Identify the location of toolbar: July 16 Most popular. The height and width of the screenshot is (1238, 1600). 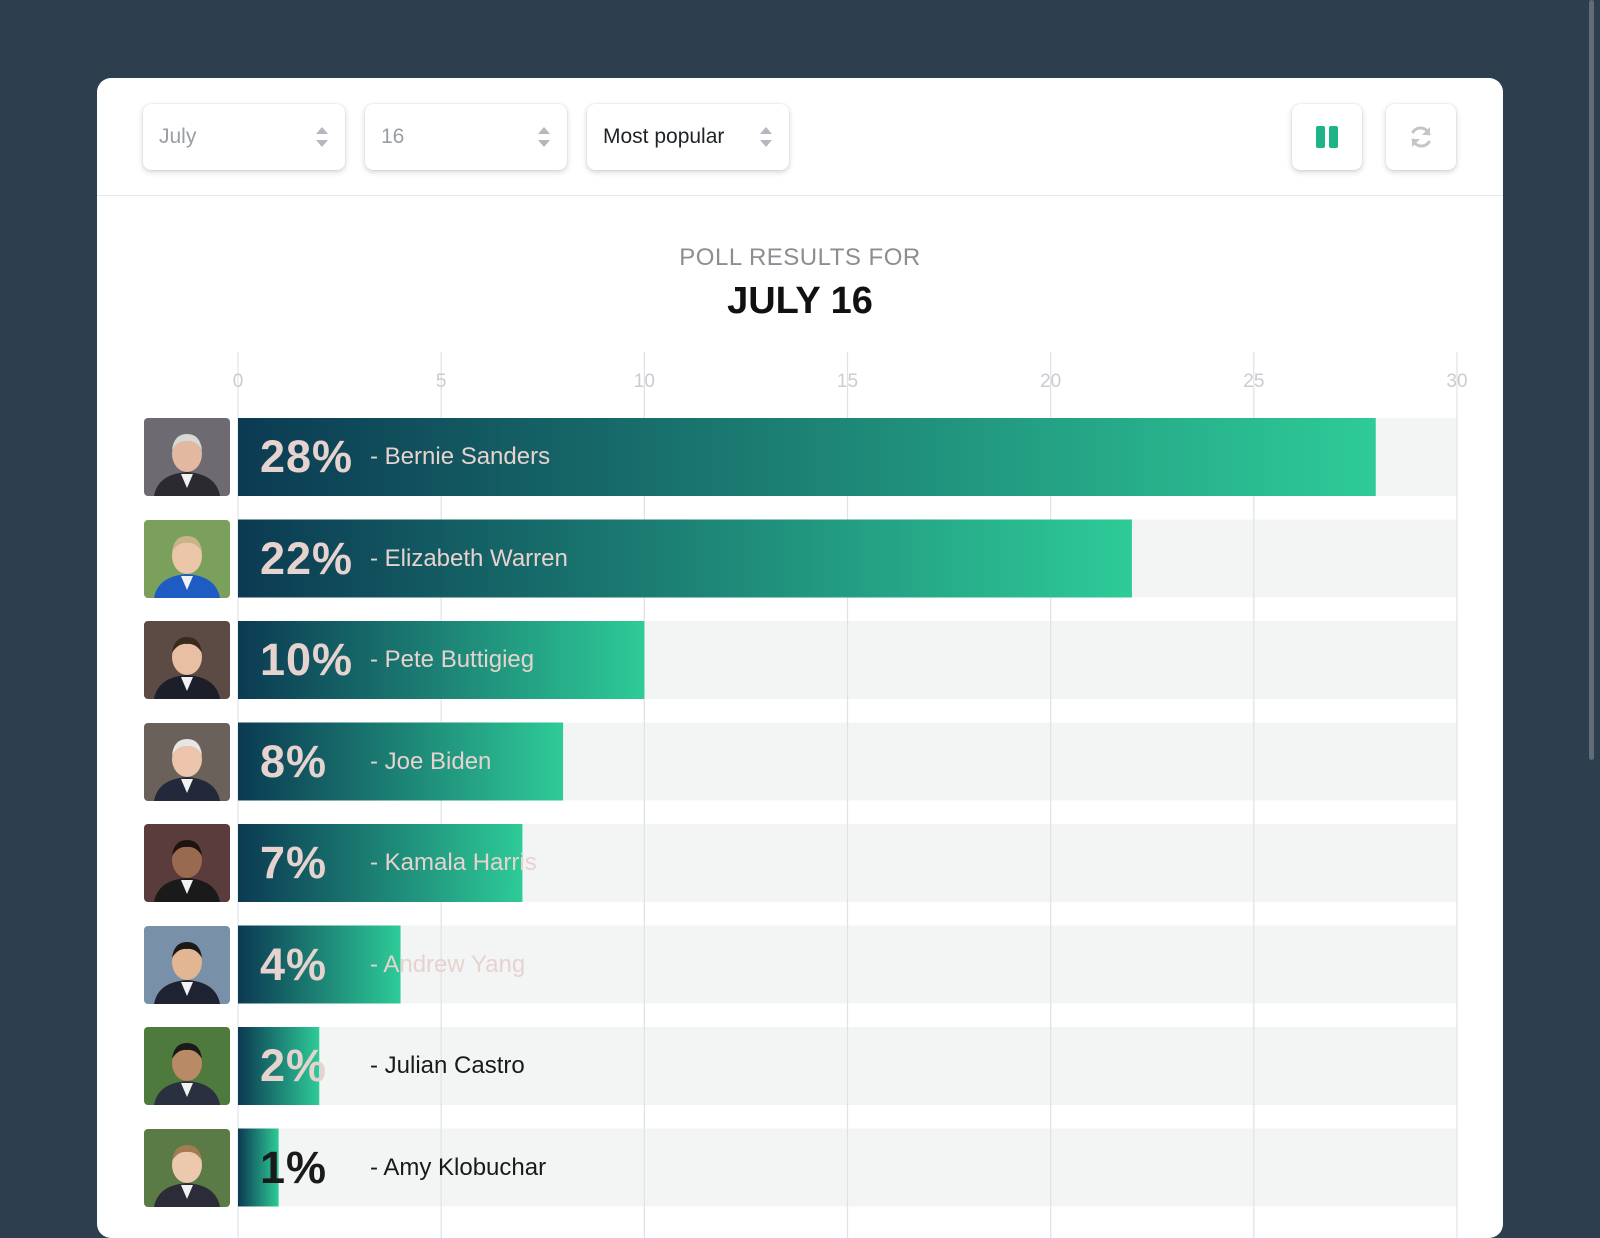
(800, 137).